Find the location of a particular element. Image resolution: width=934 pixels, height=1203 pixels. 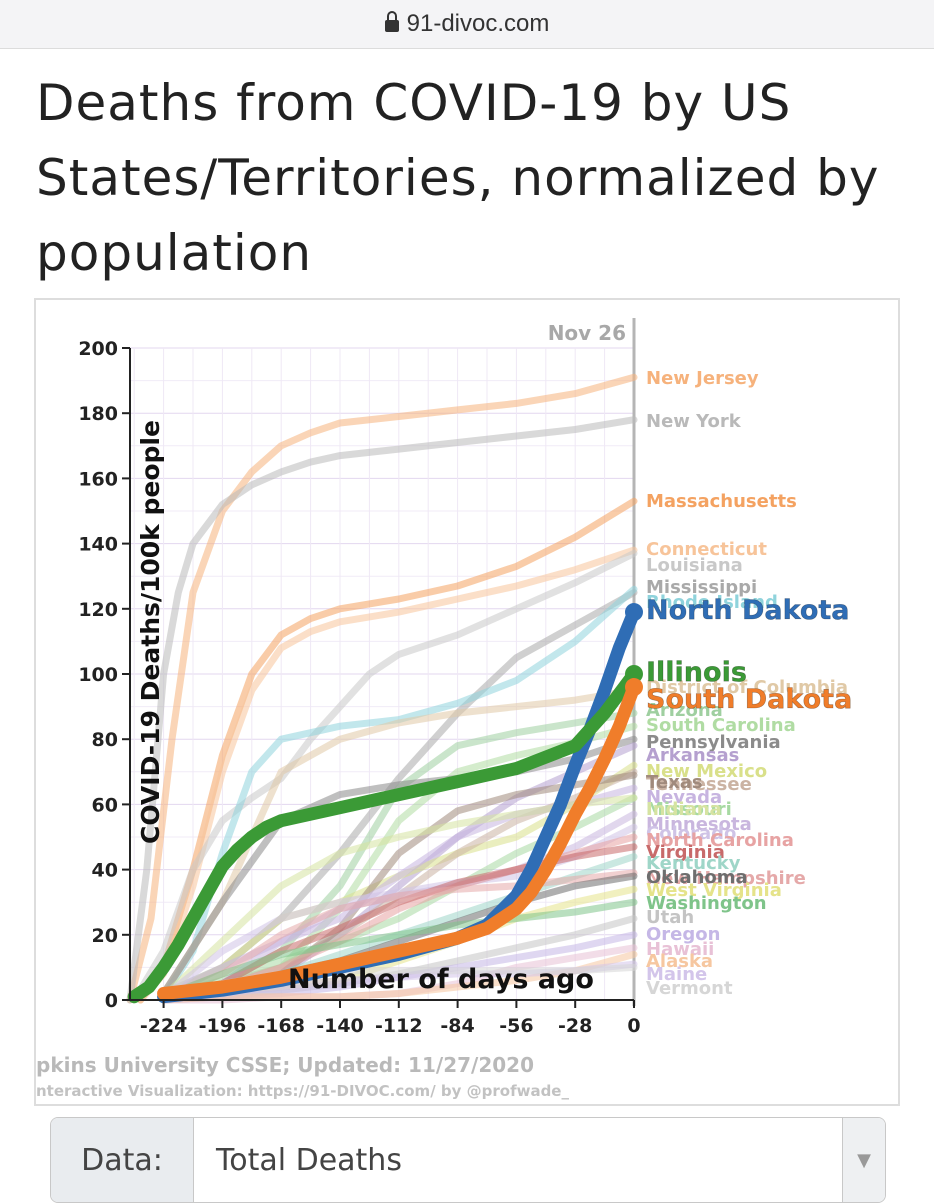

x-tick-label: -224 is located at coordinates (164, 1026).